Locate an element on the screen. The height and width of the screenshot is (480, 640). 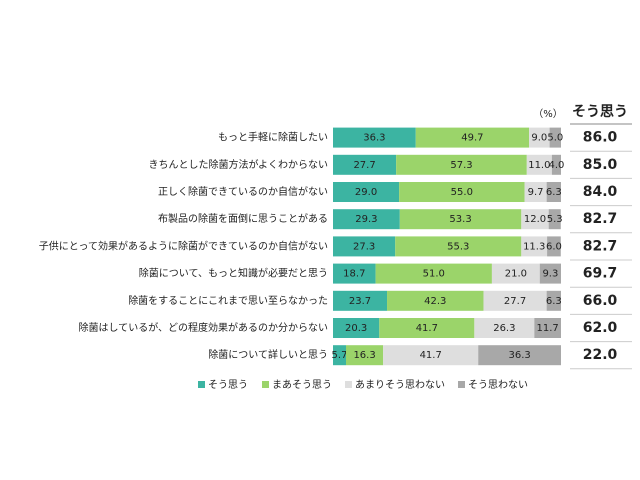
category-label: 除菌について詳しいと思う is located at coordinates (268, 354).